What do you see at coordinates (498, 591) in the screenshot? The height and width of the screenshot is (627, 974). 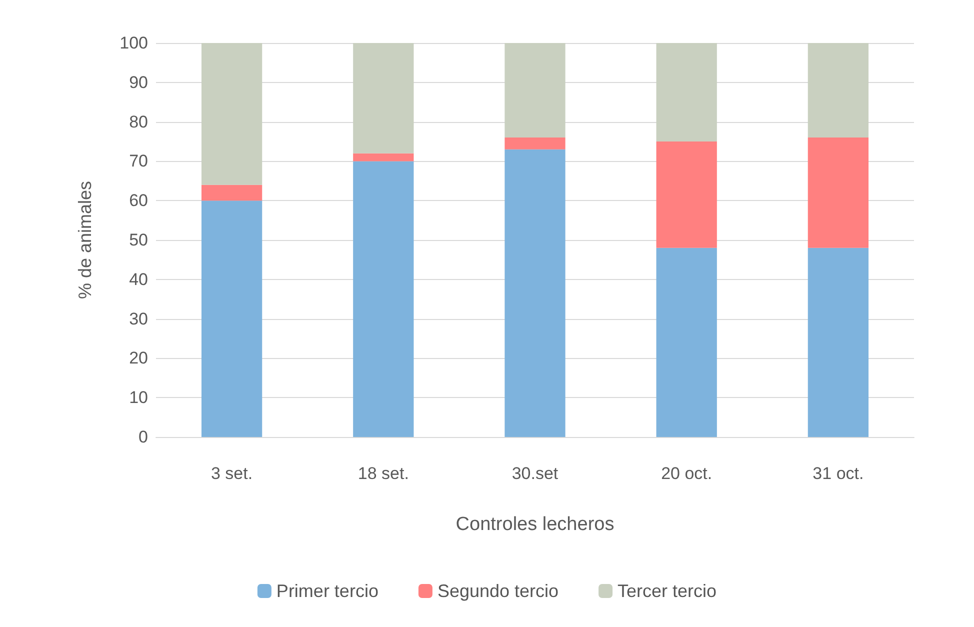 I see `legend-label: Segundo tercio` at bounding box center [498, 591].